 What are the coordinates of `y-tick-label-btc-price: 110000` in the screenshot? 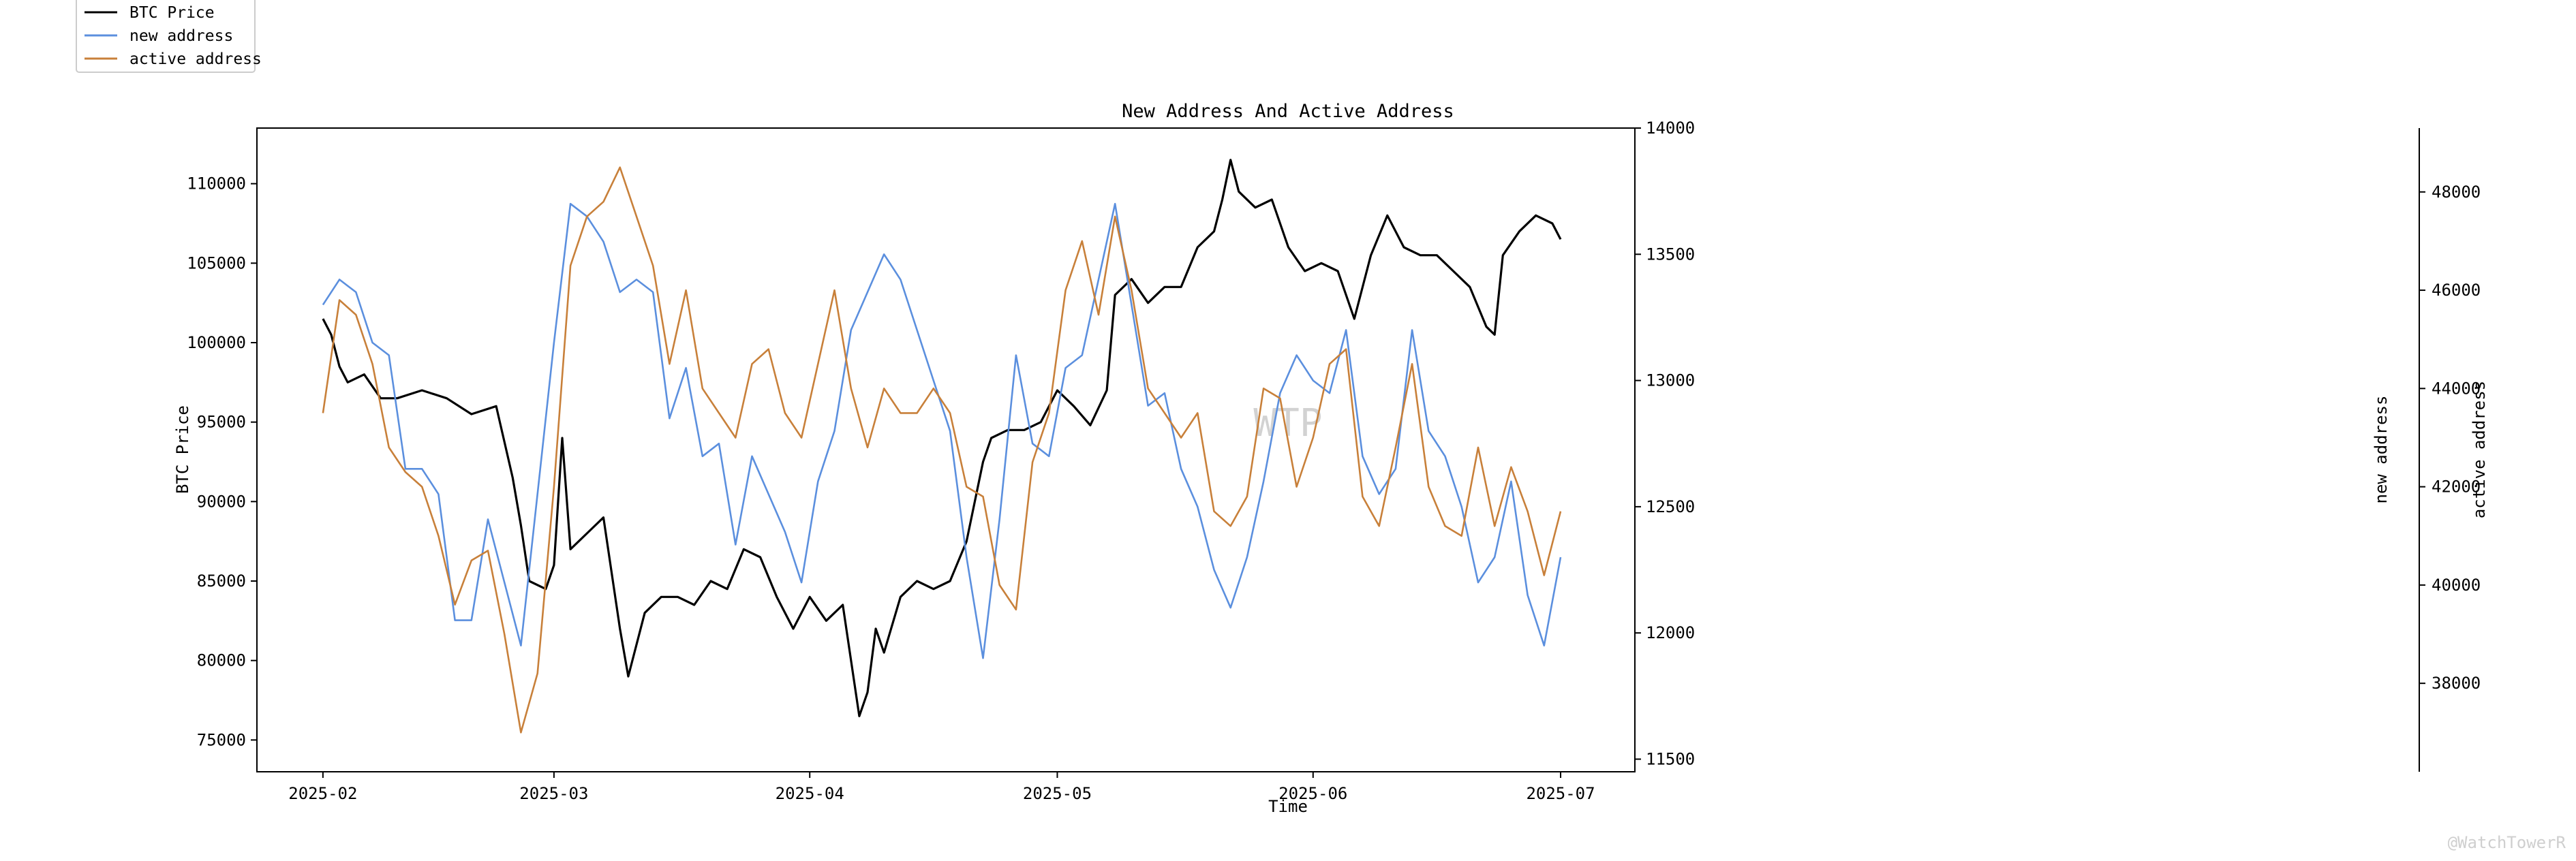 It's located at (216, 183).